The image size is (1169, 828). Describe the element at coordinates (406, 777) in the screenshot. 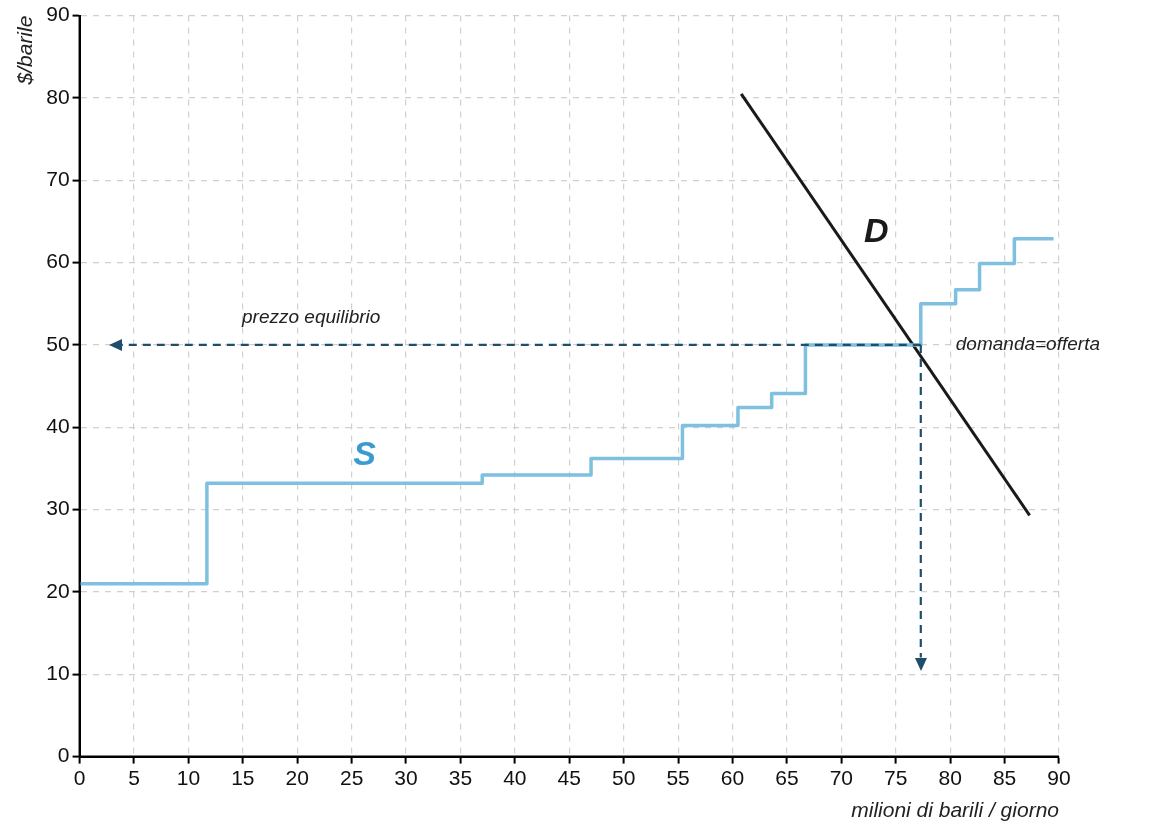

I see `x-tick-label: 30` at that location.